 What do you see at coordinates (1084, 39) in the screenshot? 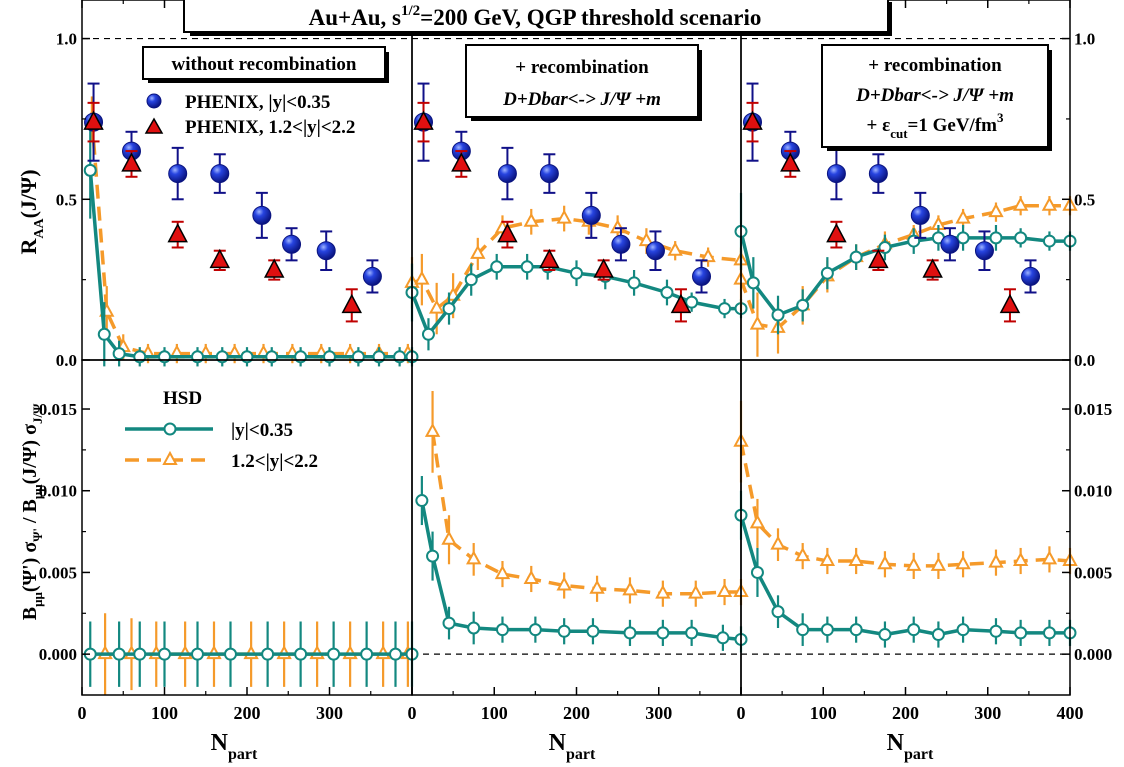
I see `y-tick-label-top-right: 1.0` at bounding box center [1084, 39].